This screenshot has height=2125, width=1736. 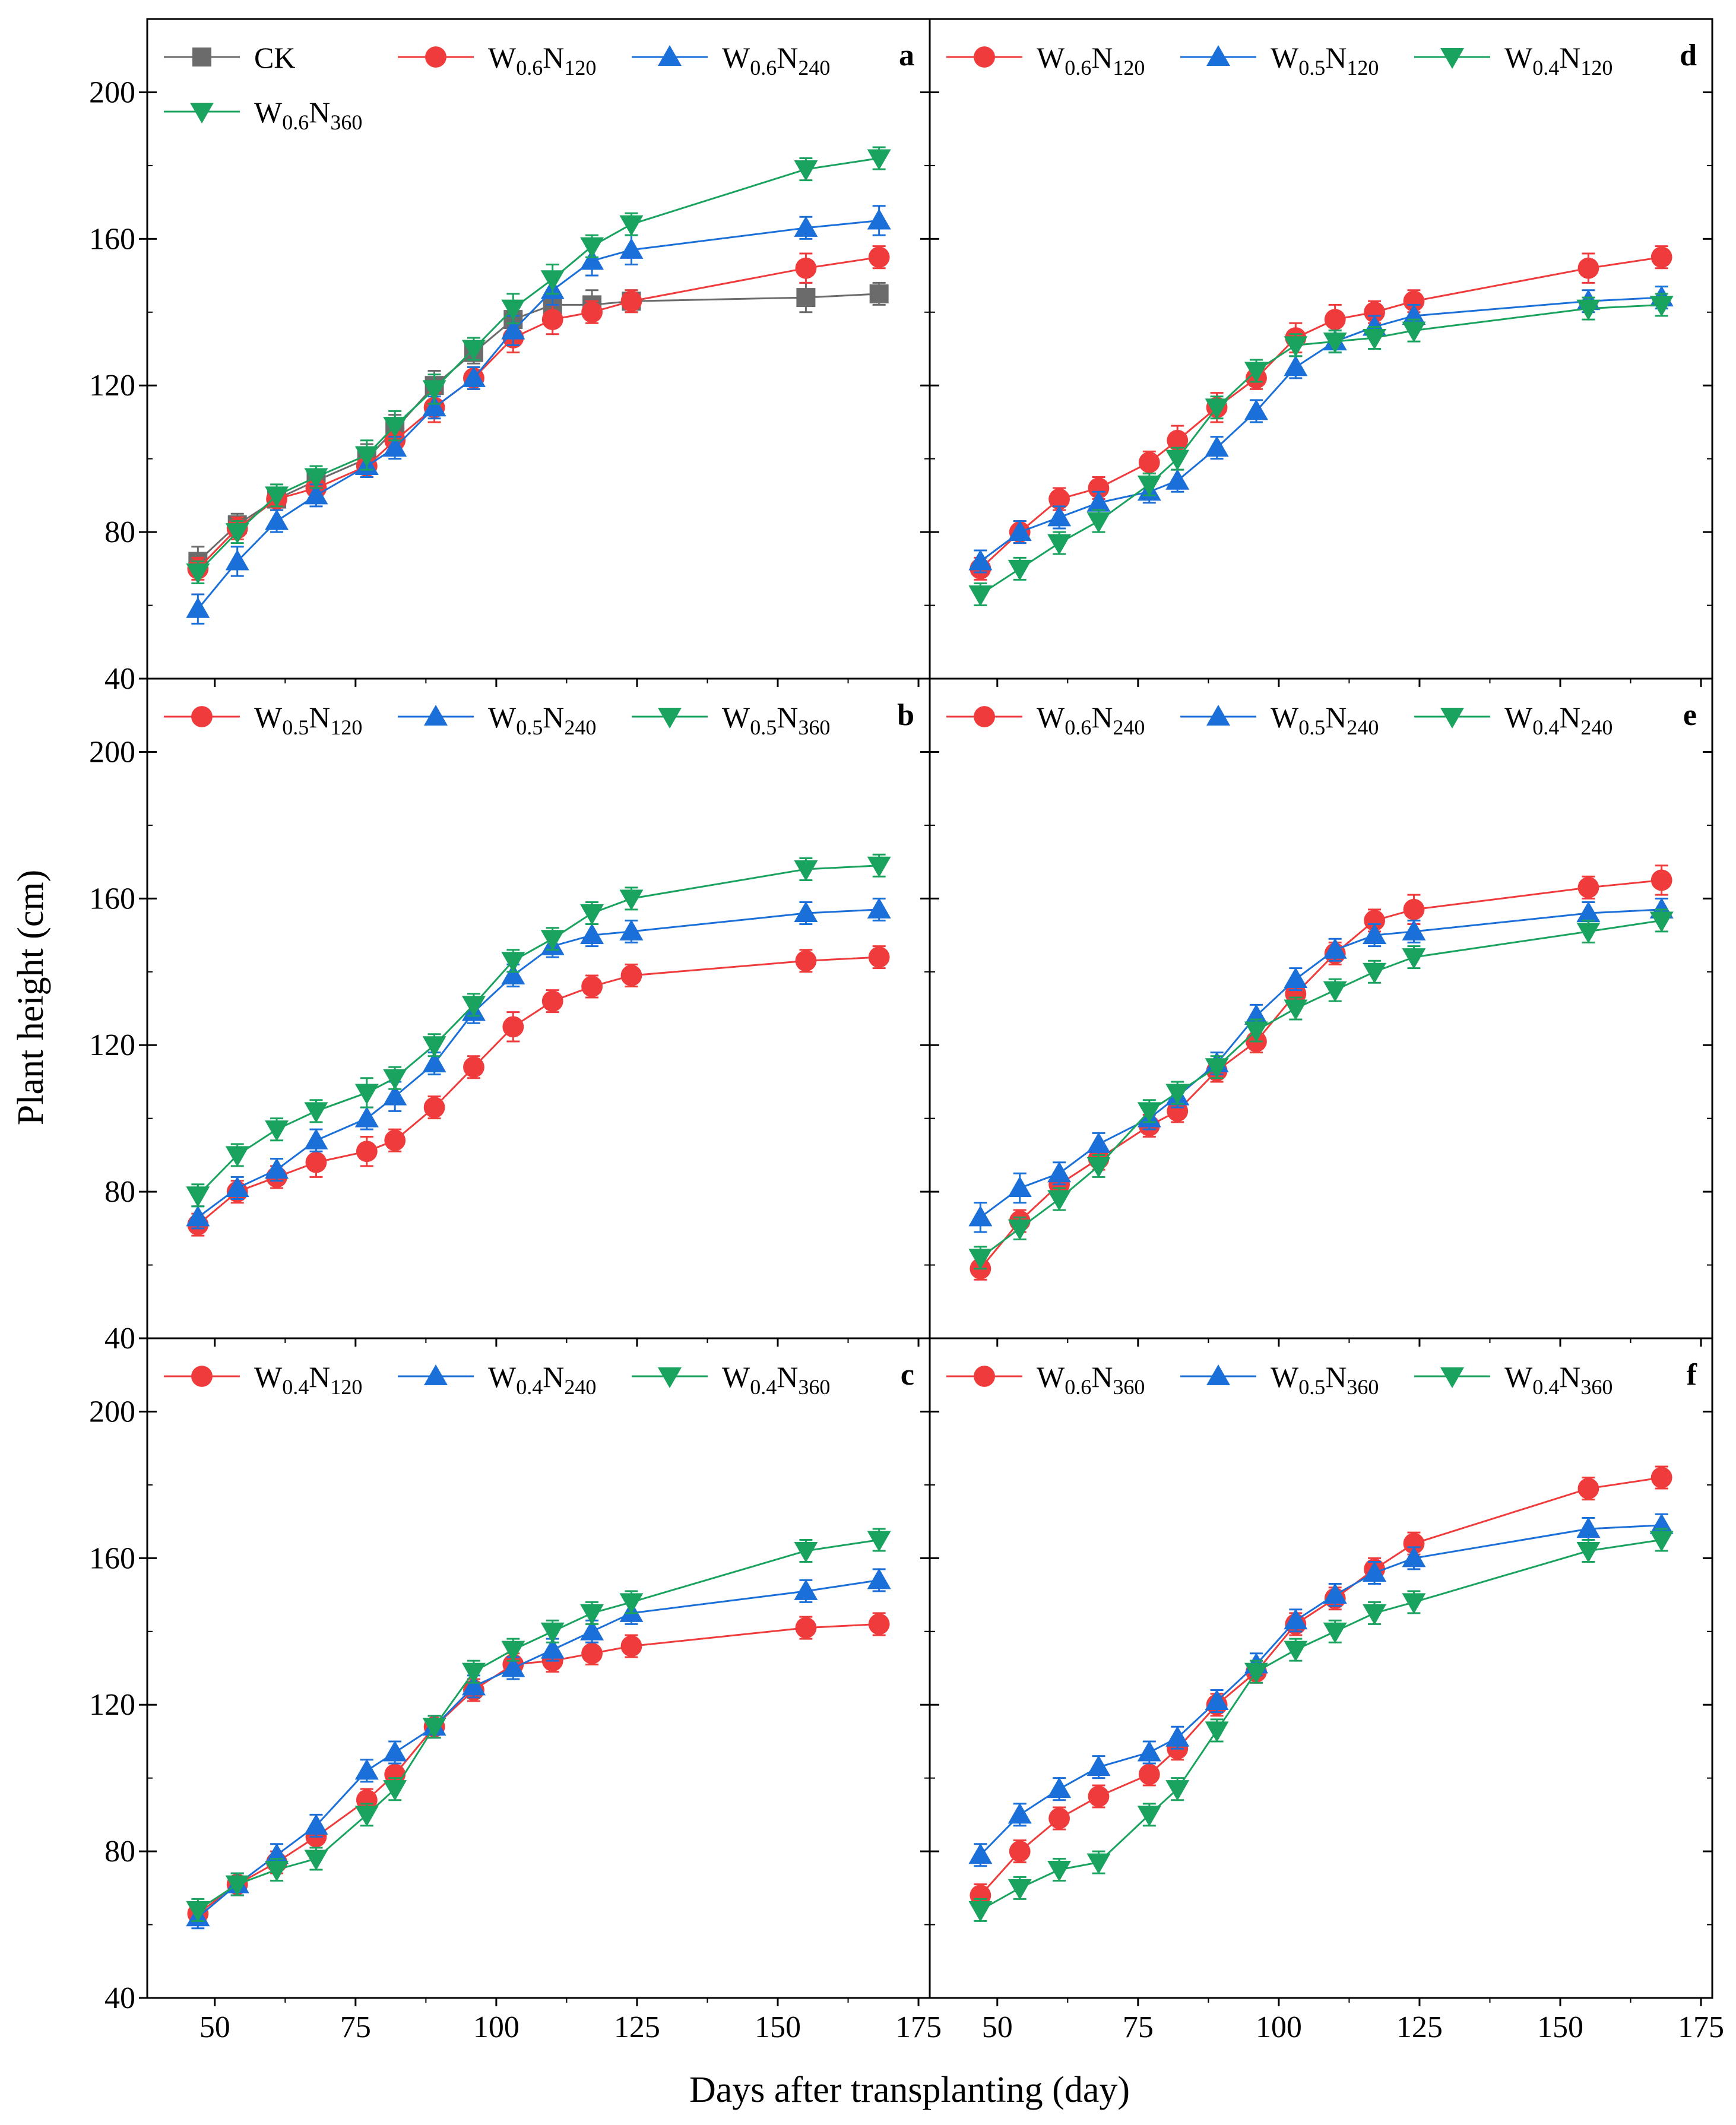 I want to click on panel-d: dW0.6N120 W0.5N120 W0.4N120, so click(x=1321, y=352).